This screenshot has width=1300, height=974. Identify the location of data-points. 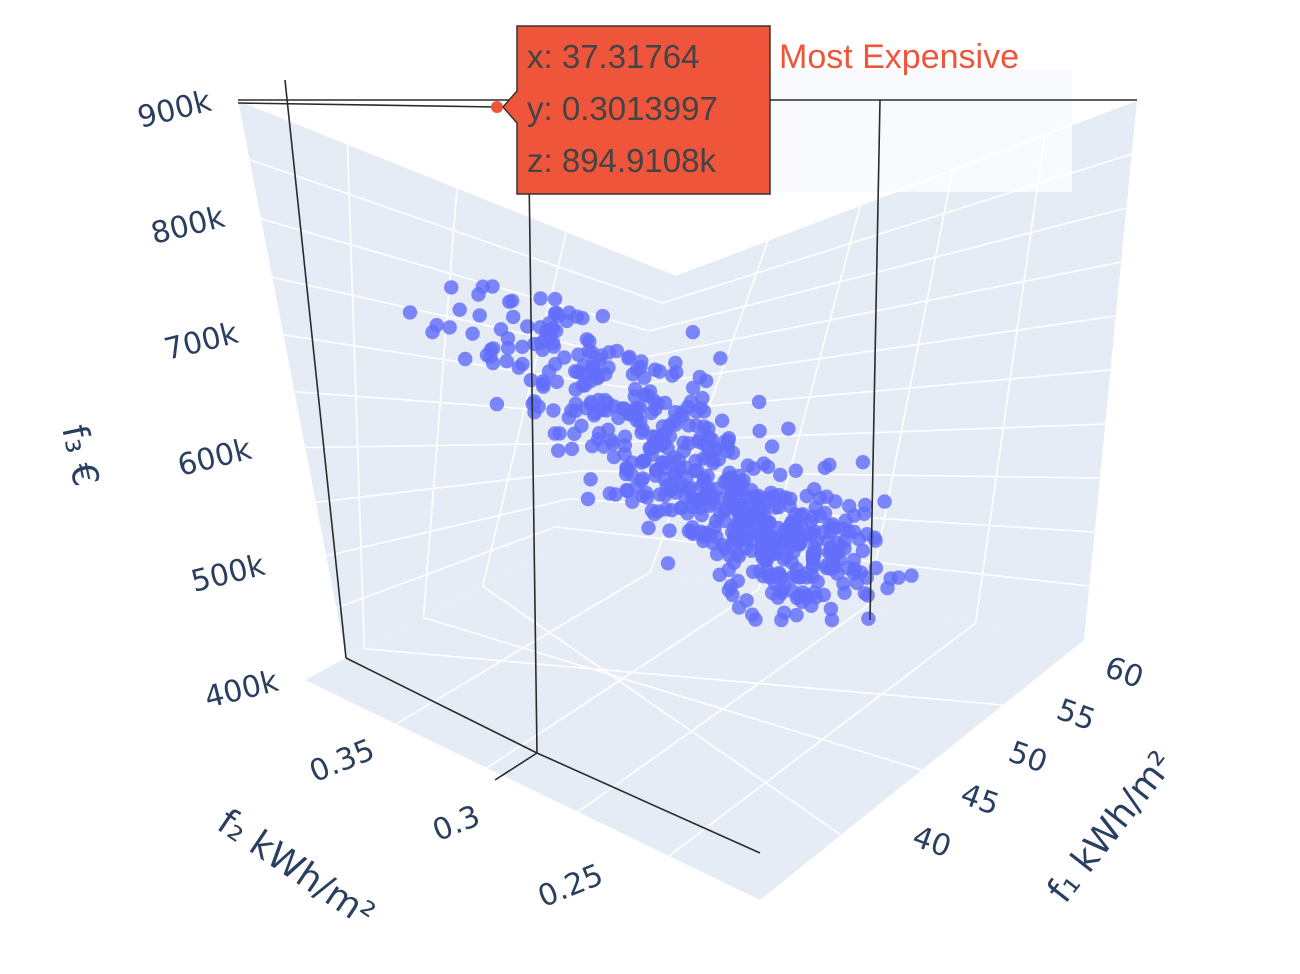
(660, 453).